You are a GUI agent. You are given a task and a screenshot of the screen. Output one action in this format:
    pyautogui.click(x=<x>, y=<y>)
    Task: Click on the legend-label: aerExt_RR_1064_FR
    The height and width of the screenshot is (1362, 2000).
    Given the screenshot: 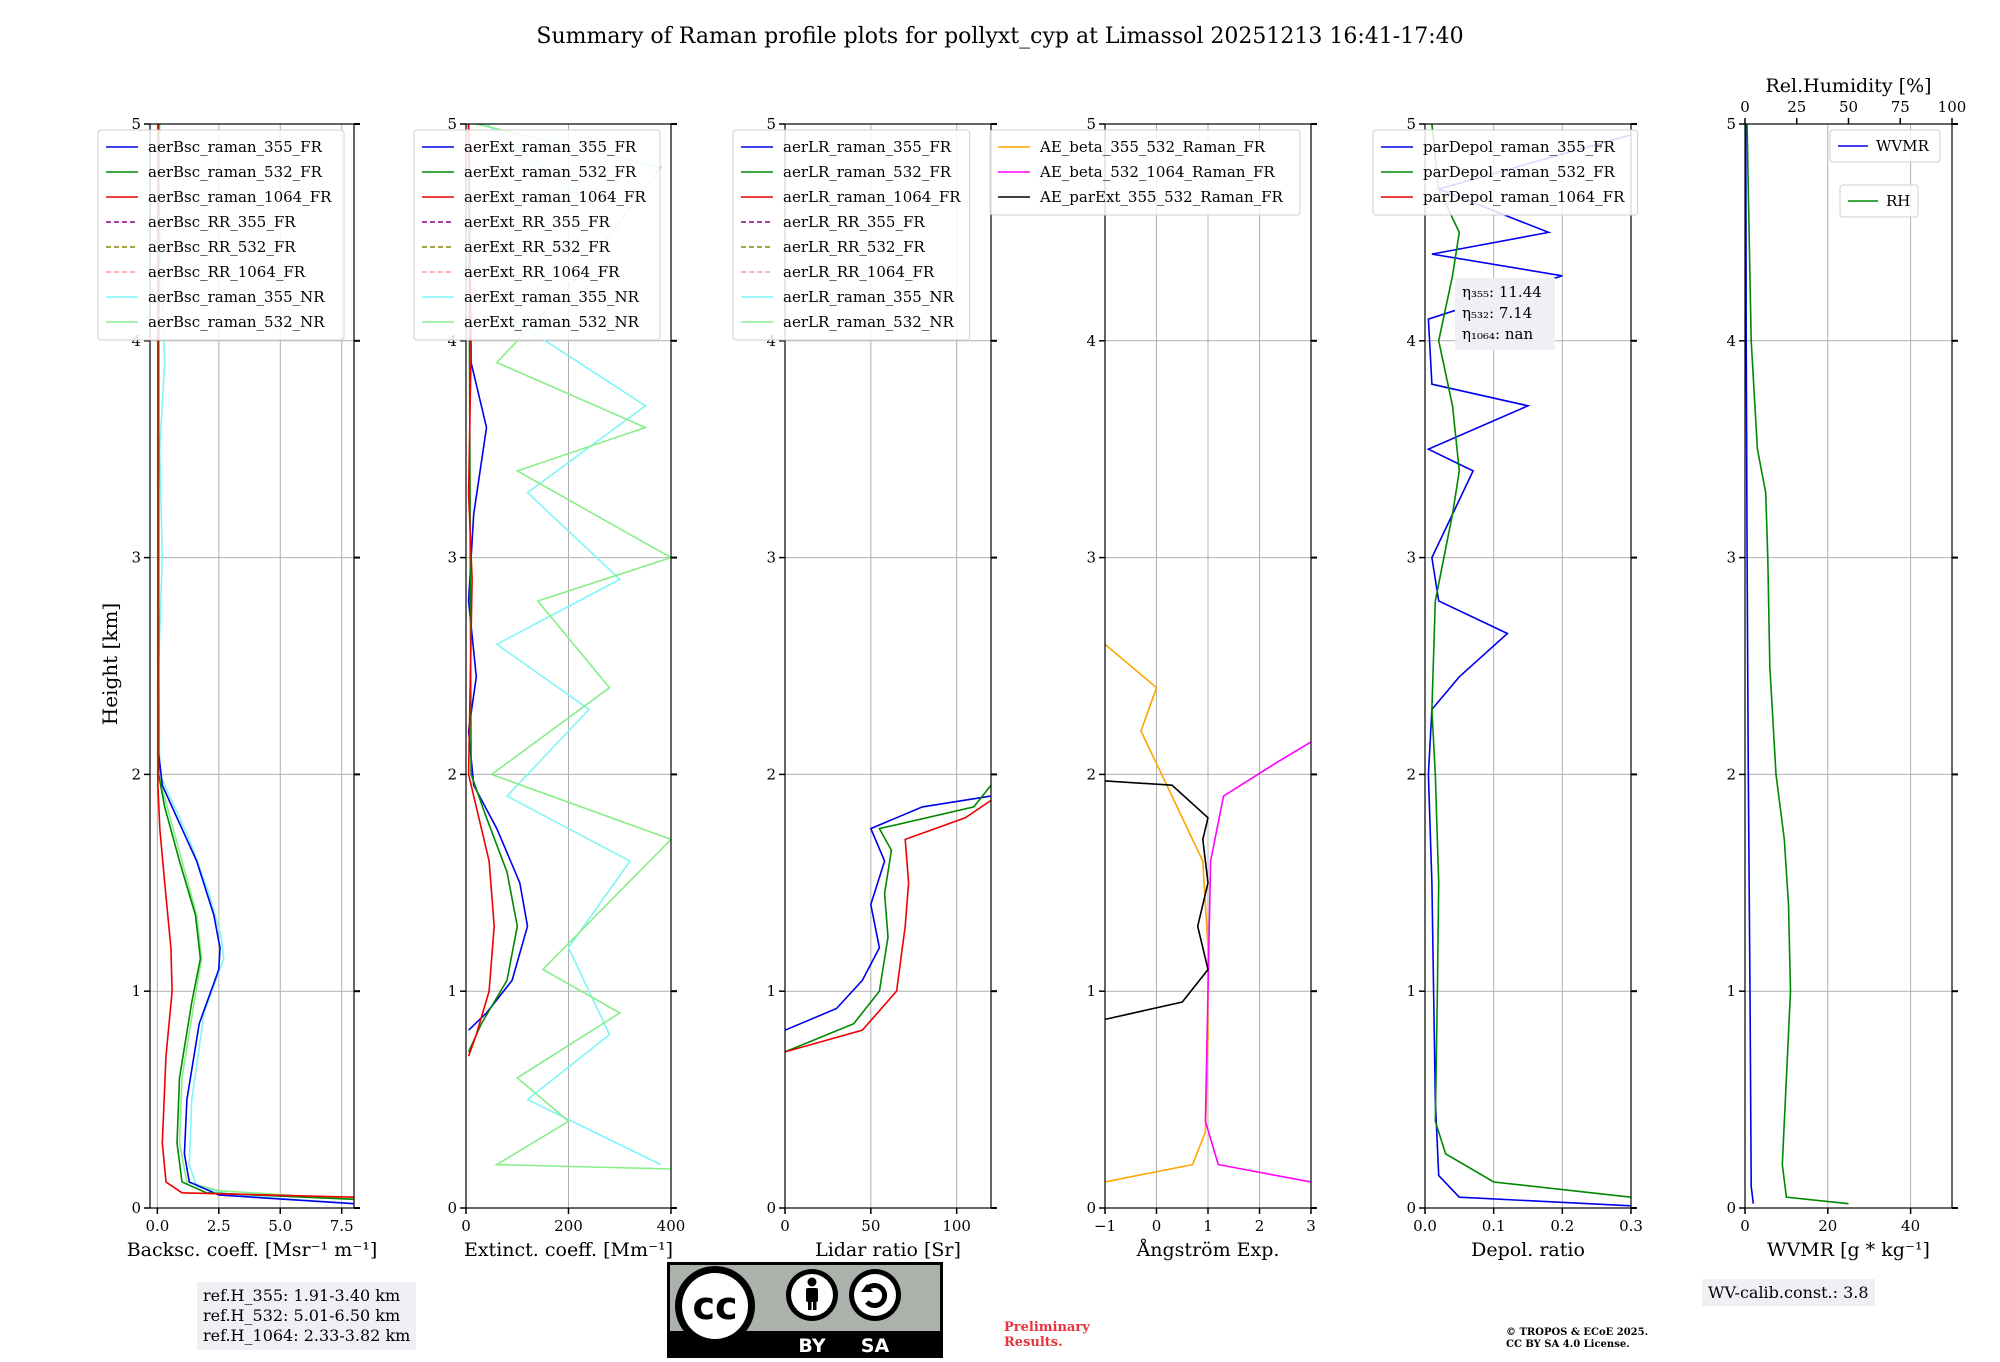 What is the action you would take?
    pyautogui.click(x=542, y=272)
    